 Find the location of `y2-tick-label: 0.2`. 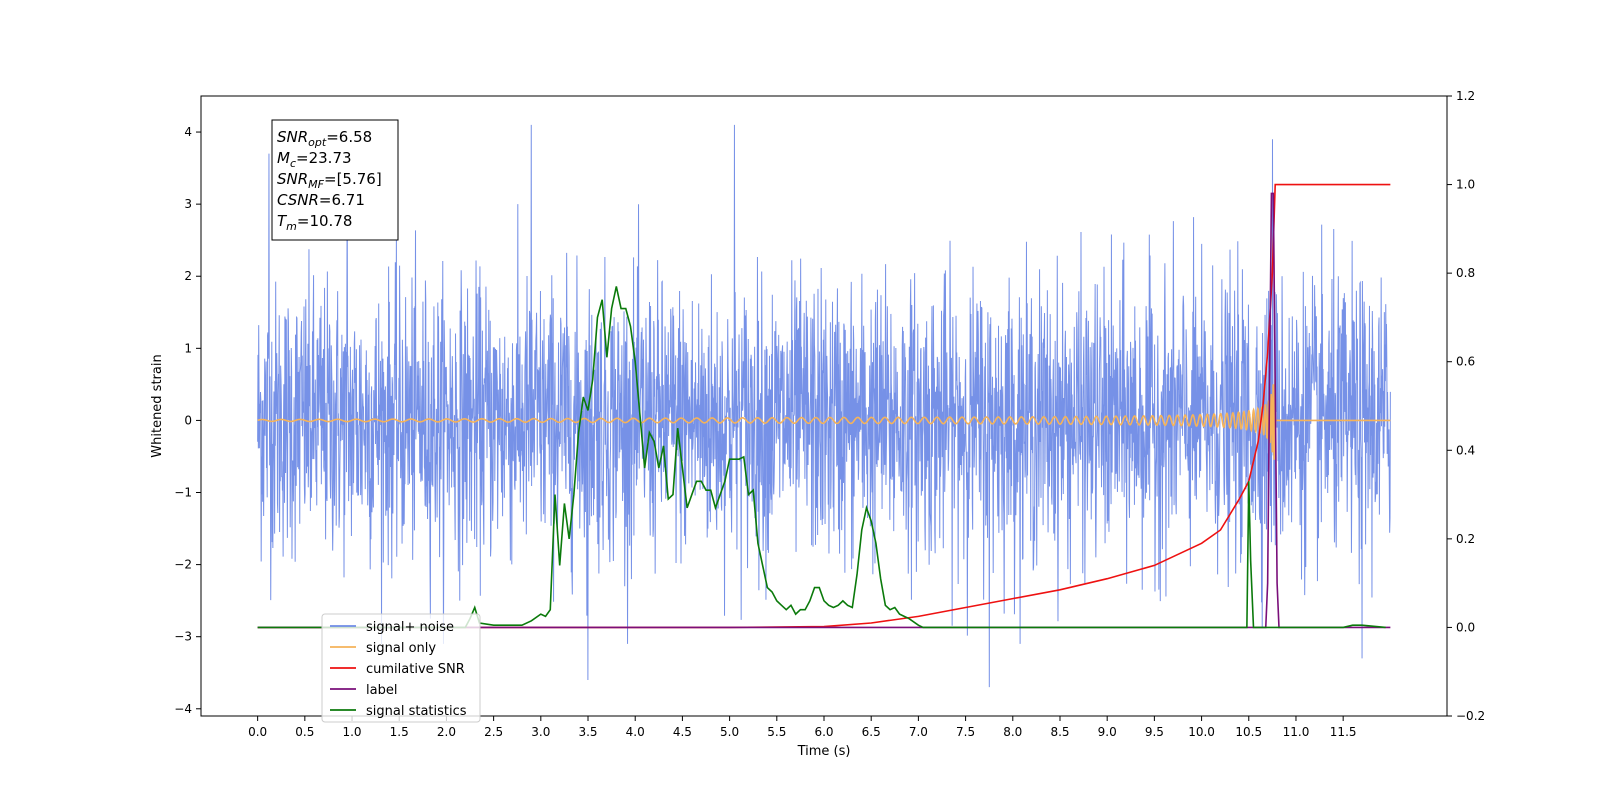

y2-tick-label: 0.2 is located at coordinates (1465, 539).